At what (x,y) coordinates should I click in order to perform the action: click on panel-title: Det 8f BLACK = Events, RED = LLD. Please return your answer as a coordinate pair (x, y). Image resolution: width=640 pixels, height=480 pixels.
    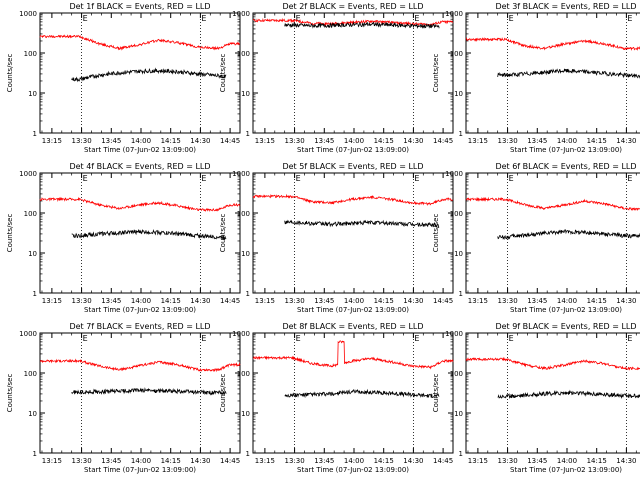
    Looking at the image, I should click on (352, 326).